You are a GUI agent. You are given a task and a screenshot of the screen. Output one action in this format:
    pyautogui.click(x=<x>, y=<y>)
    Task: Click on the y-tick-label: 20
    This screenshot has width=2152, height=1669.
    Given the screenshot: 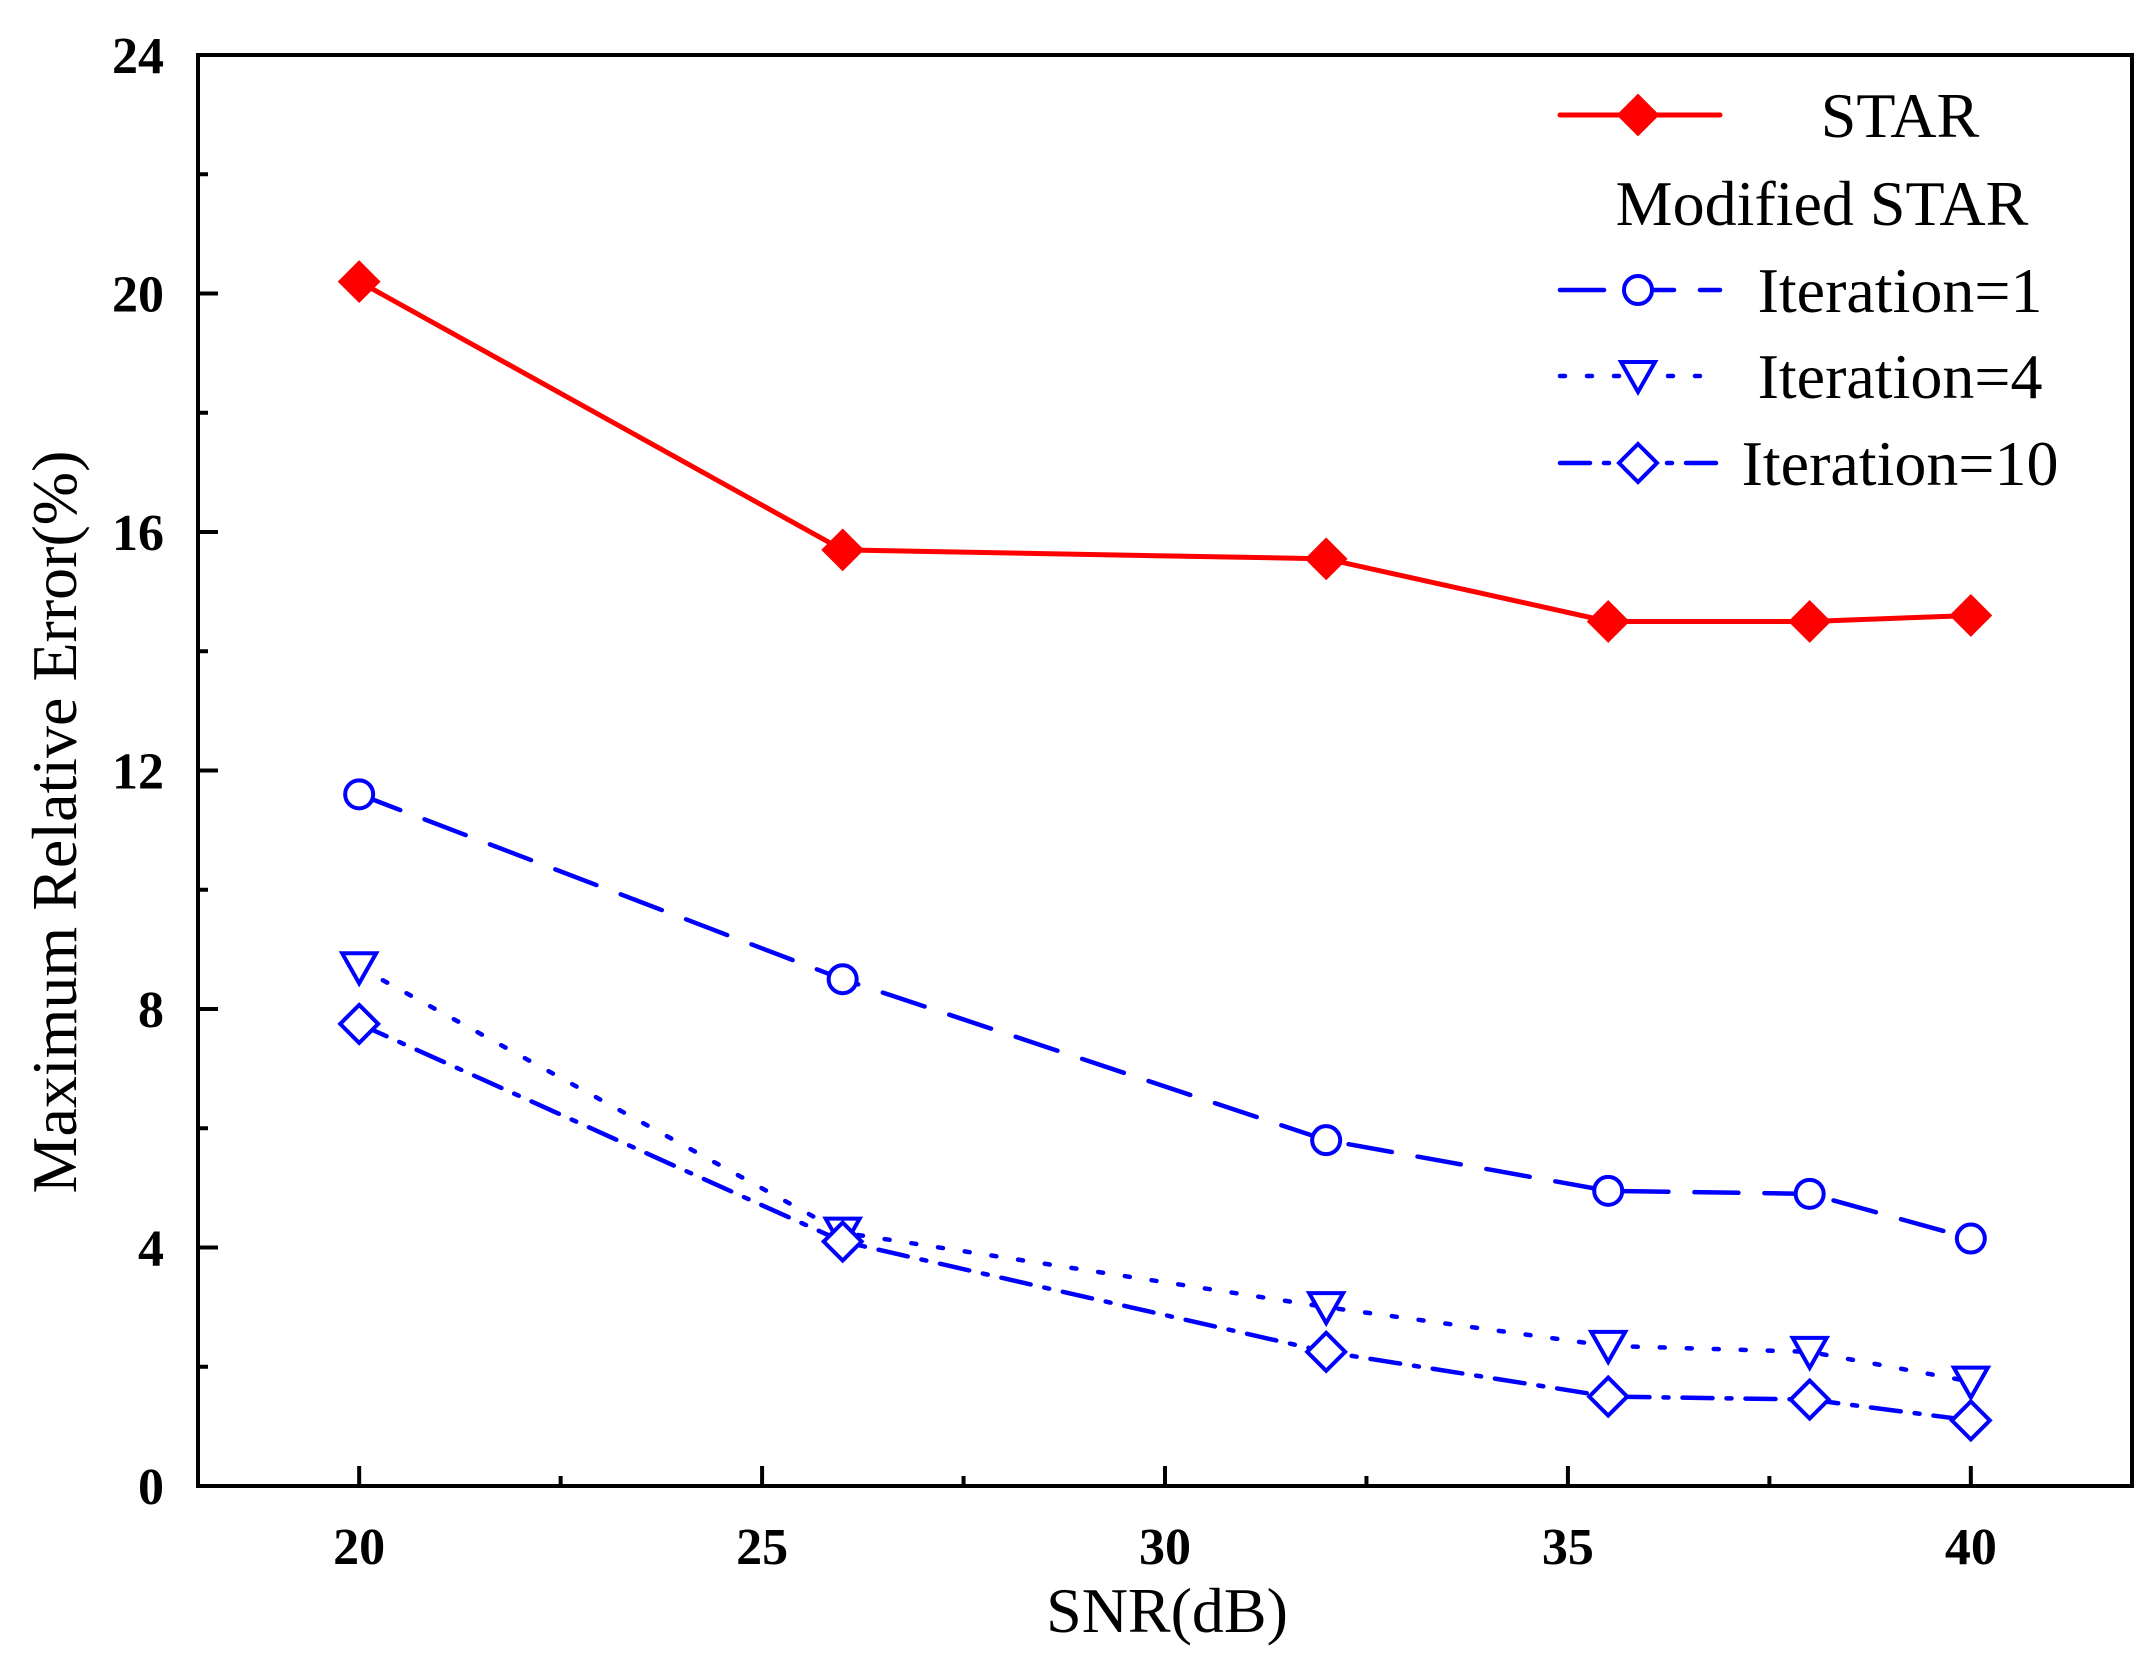 What is the action you would take?
    pyautogui.click(x=138, y=295)
    